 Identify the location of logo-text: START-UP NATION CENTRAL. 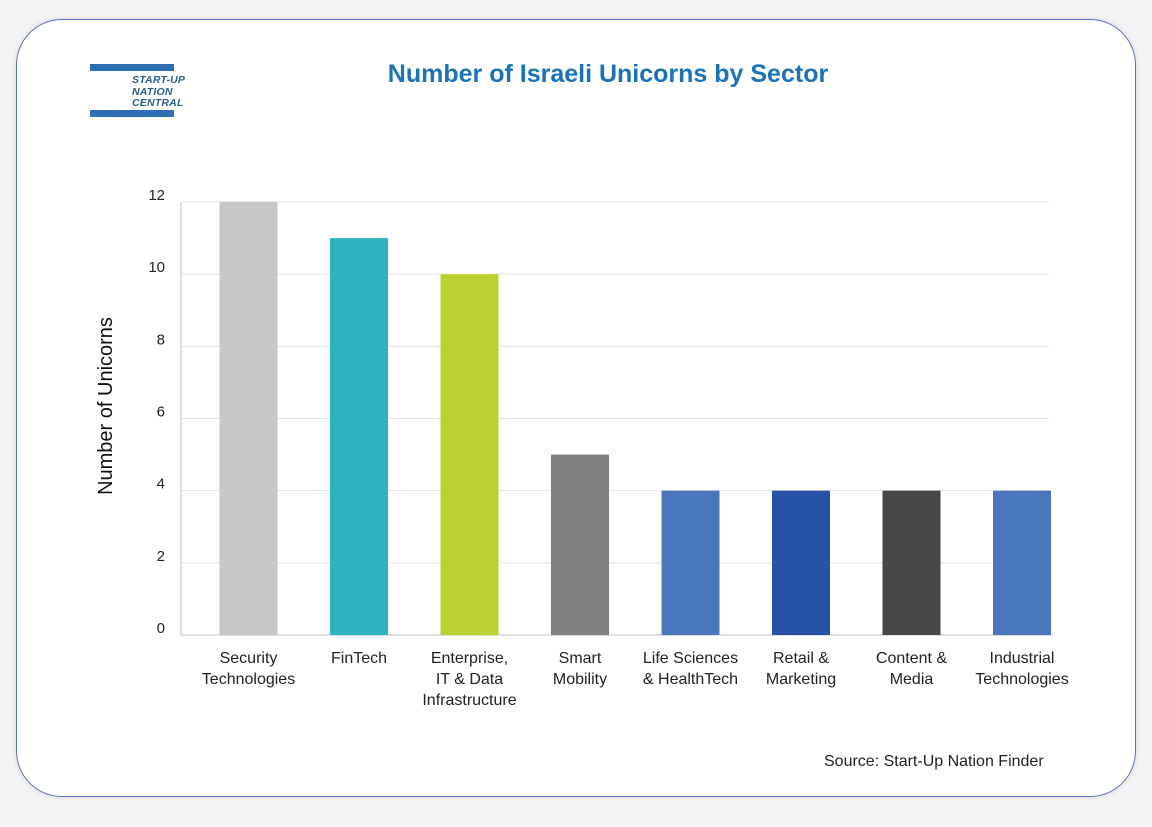
(159, 92).